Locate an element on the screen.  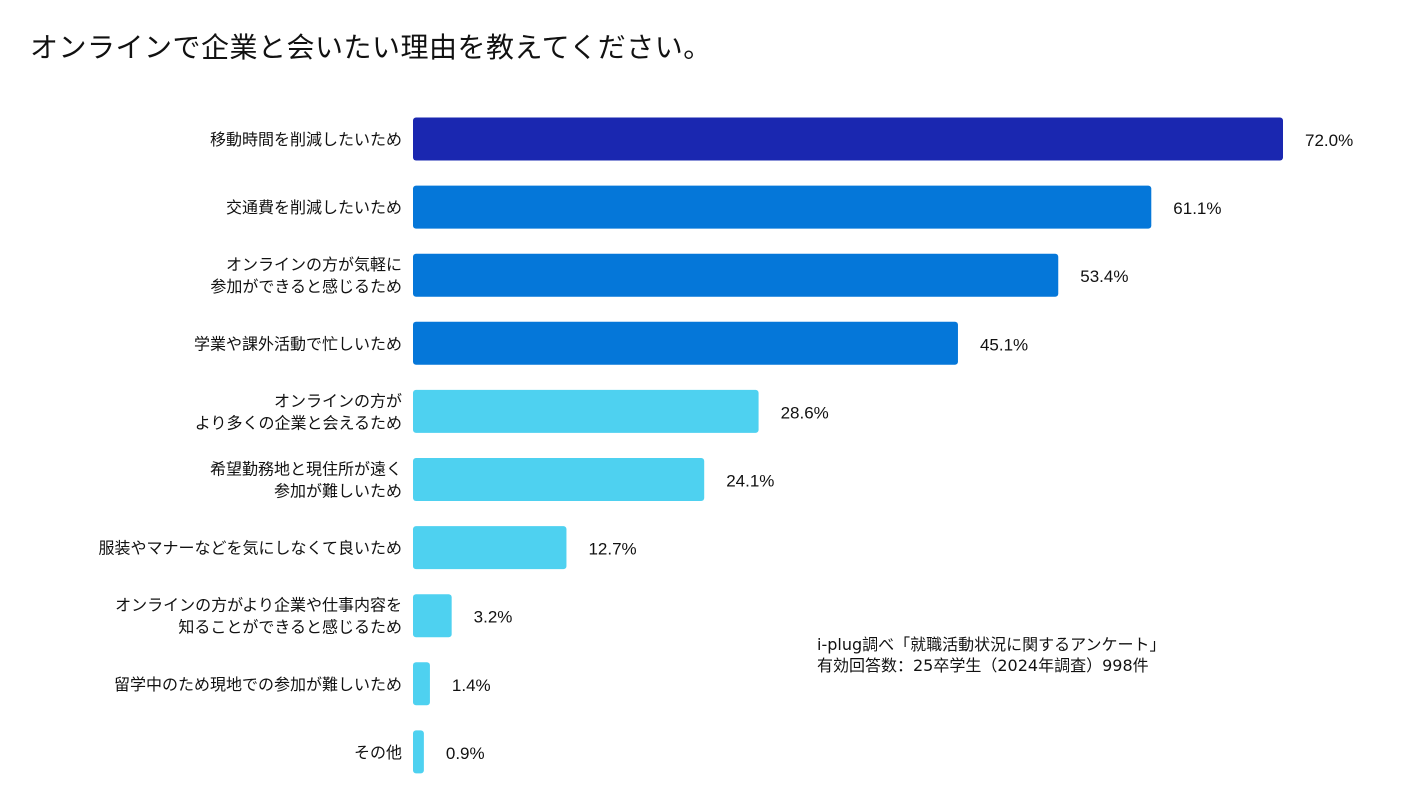
category-label-9: 留学中のため現地での参加が難しいため is located at coordinates (258, 684).